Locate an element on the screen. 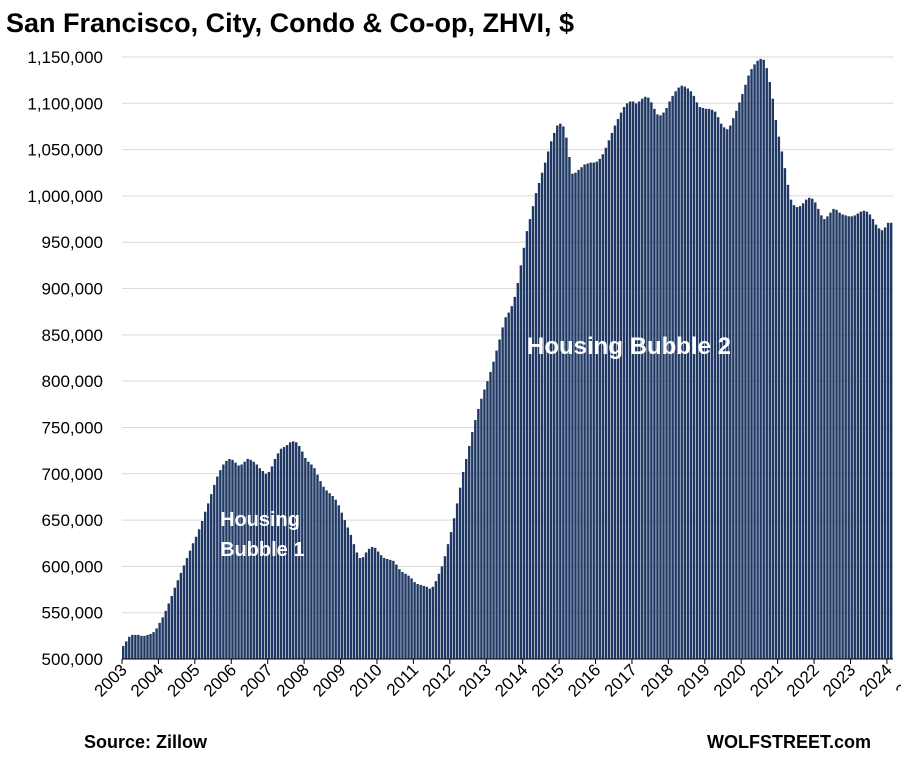  source-note: Source: Zillow is located at coordinates (146, 742).